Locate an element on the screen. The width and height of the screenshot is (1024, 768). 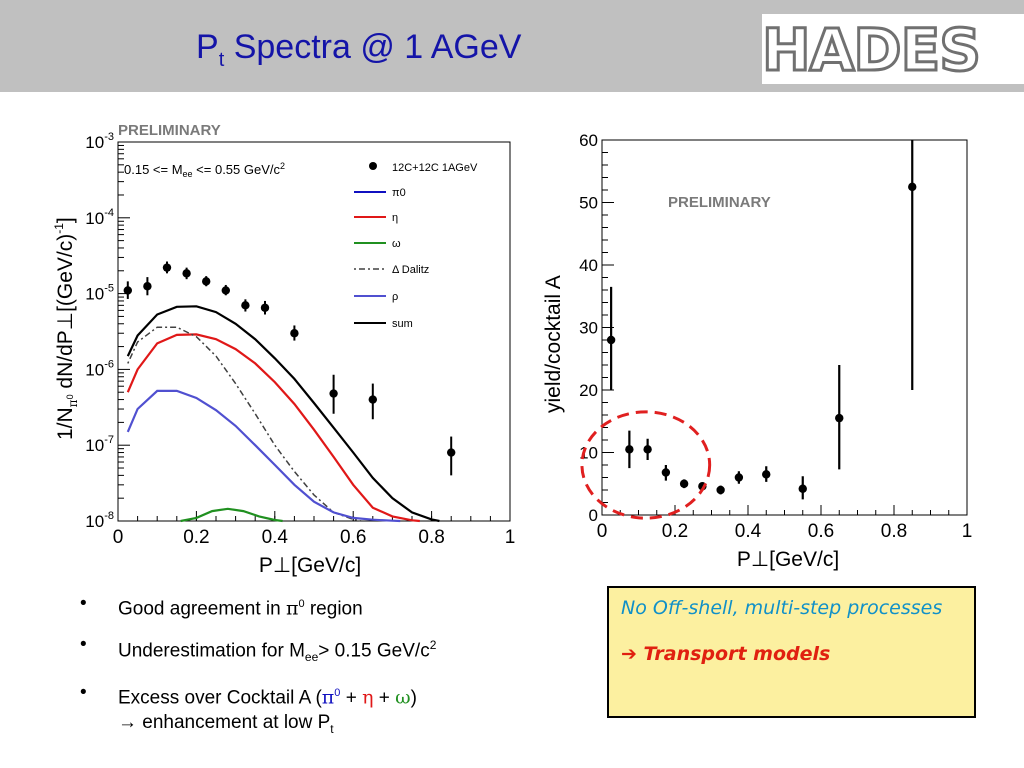
y-tick-label: 50 is located at coordinates (588, 203).